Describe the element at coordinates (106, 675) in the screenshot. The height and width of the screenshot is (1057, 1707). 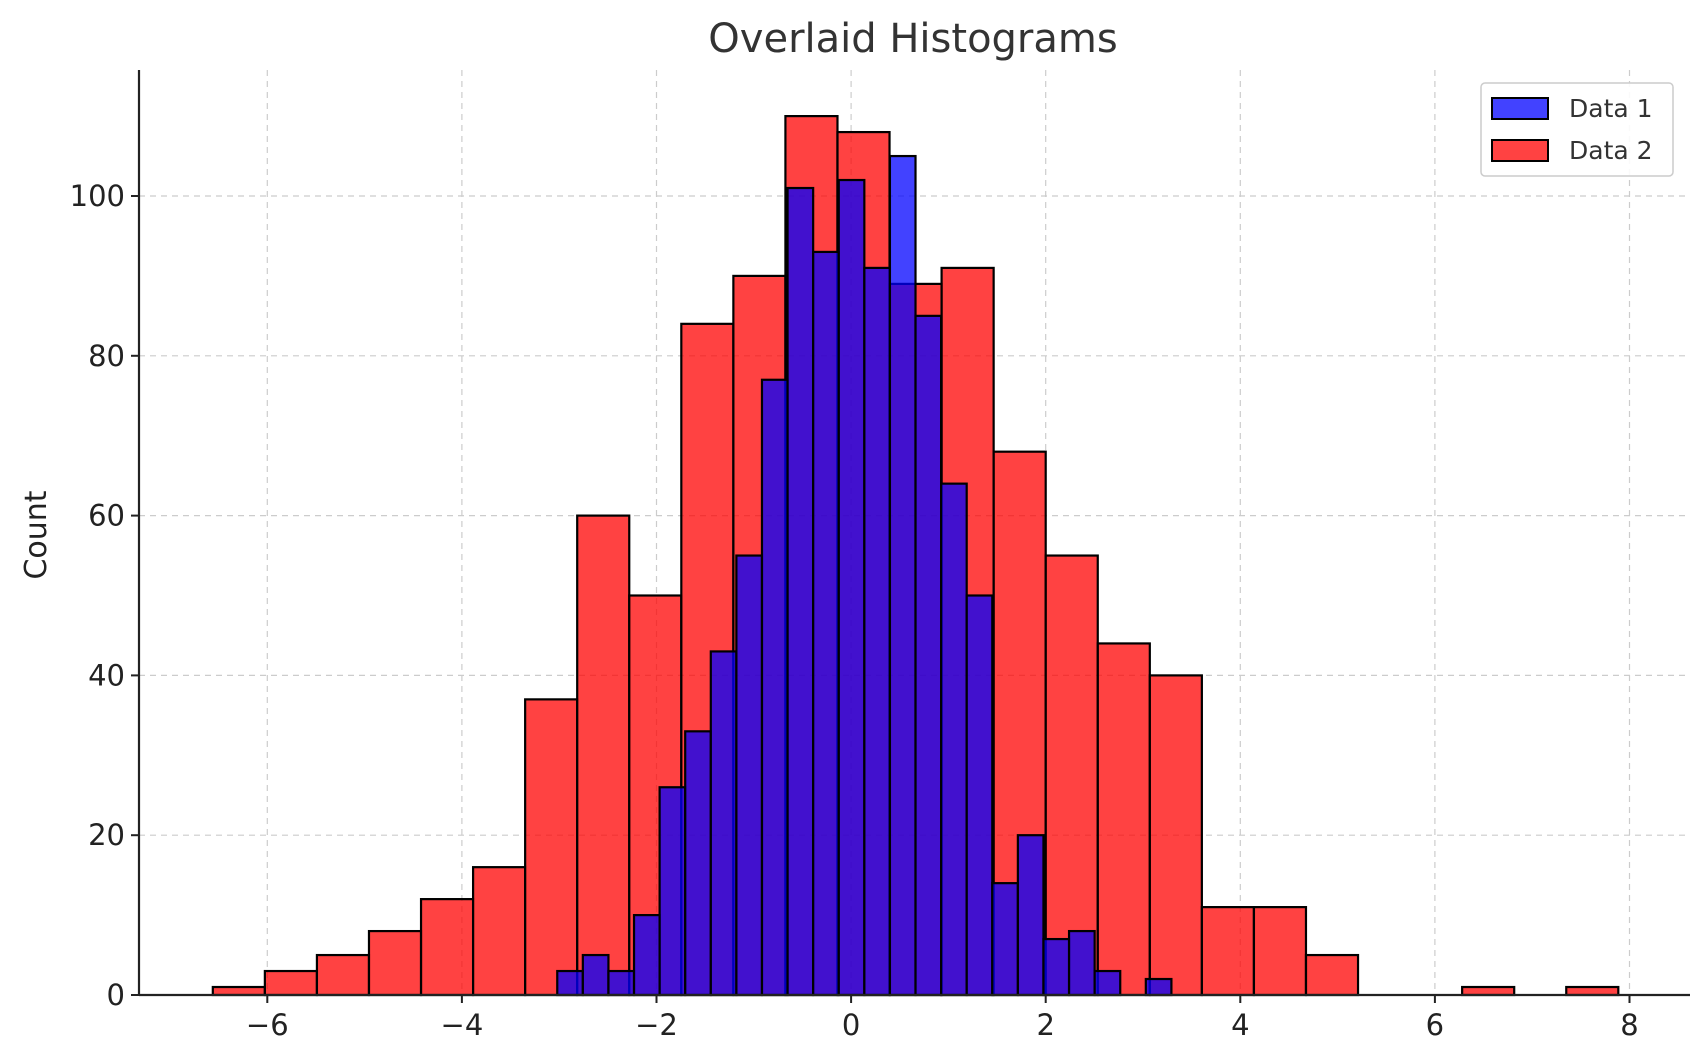
I see `y-tick-label: 40` at that location.